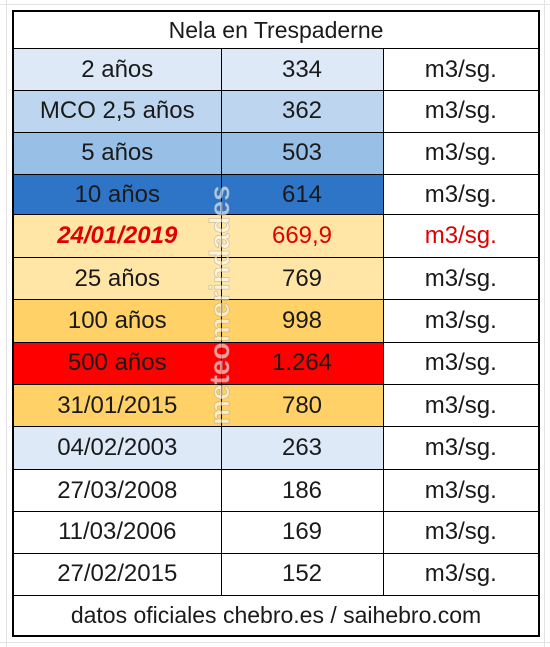 This screenshot has width=550, height=647. What do you see at coordinates (302, 363) in the screenshot?
I see `row-value-cell: 1.264` at bounding box center [302, 363].